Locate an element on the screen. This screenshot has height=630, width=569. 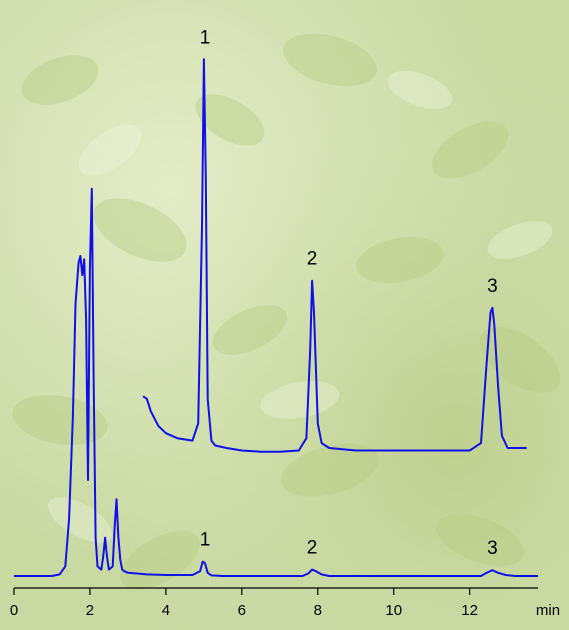
x-tick-label-8: 8 is located at coordinates (318, 610).